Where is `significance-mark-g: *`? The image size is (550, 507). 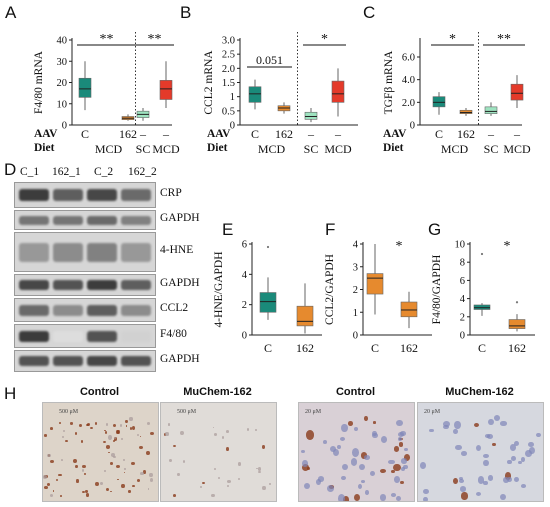
significance-mark-g: * is located at coordinates (507, 246).